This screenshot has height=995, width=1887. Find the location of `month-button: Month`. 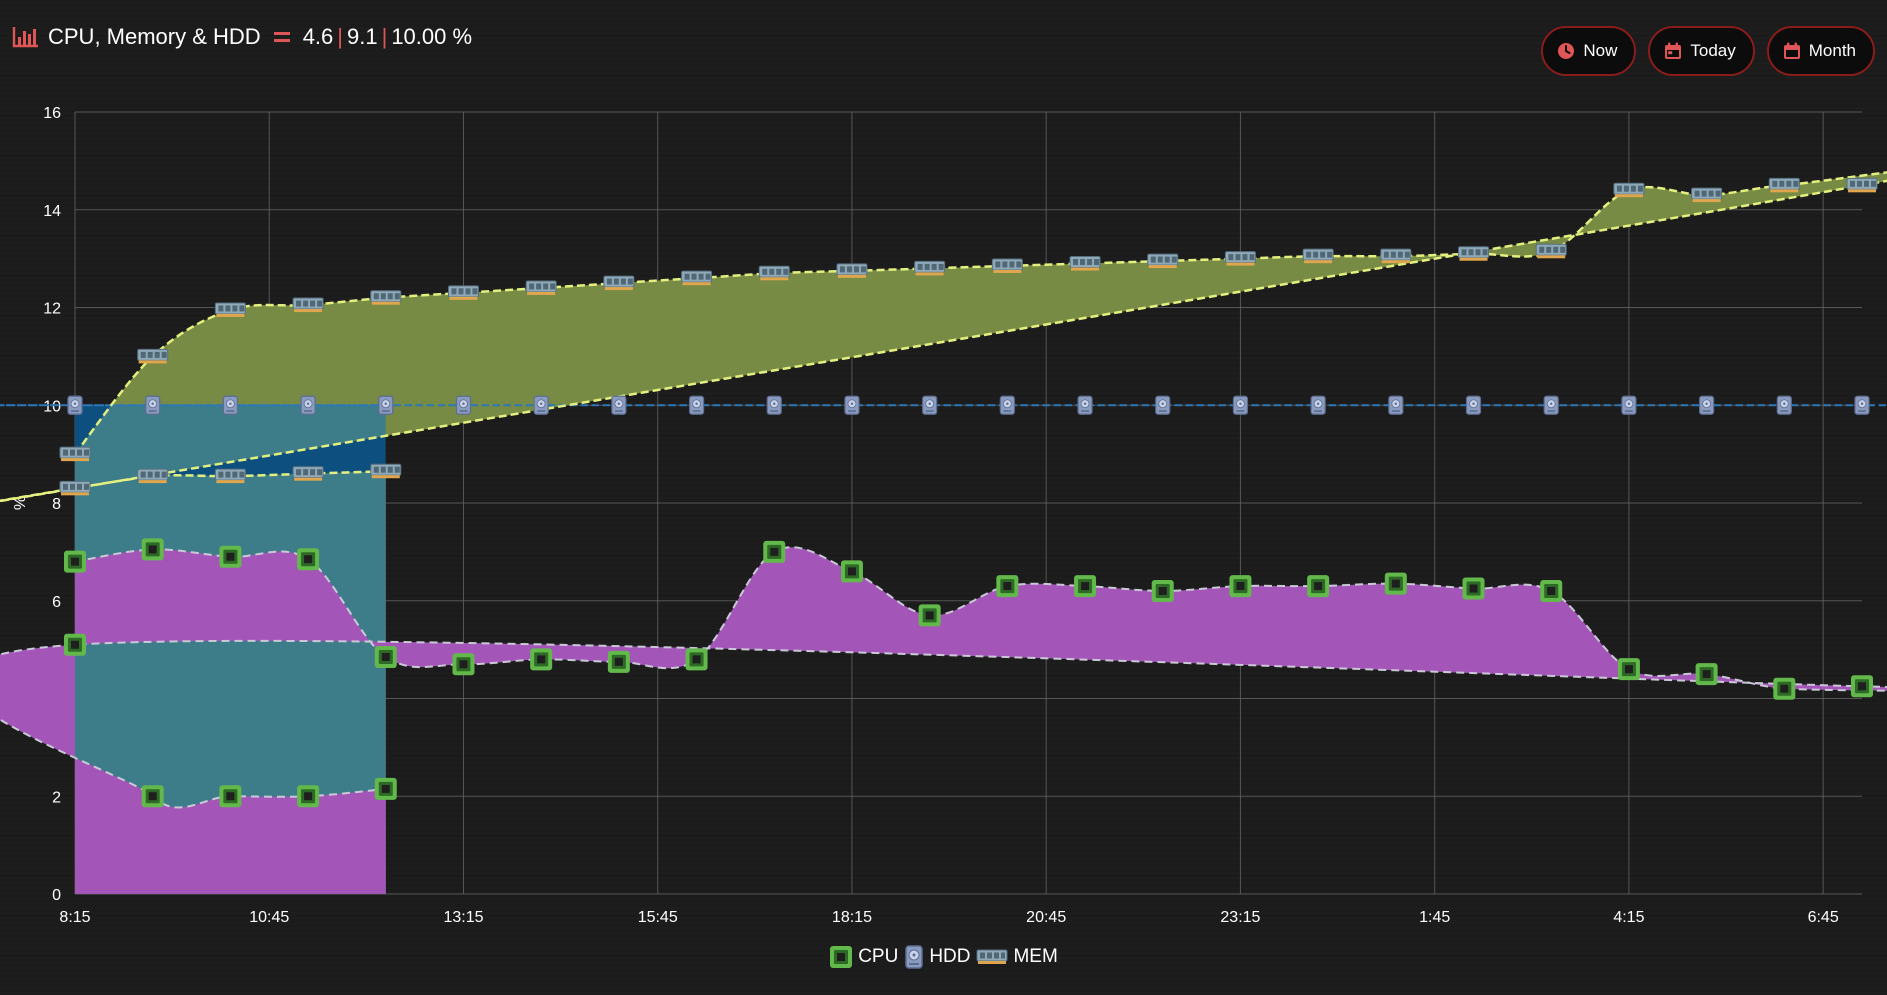

month-button: Month is located at coordinates (1820, 51).